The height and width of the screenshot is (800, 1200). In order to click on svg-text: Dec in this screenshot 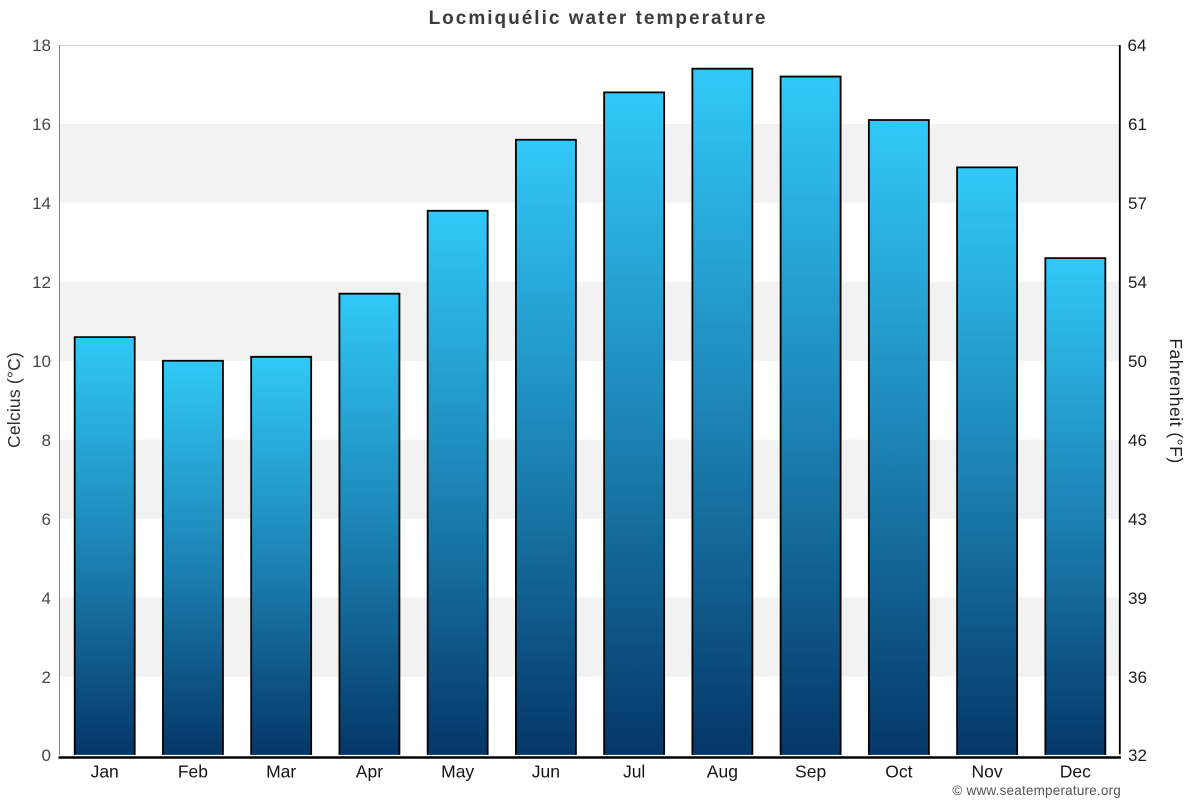, I will do `click(1075, 772)`.